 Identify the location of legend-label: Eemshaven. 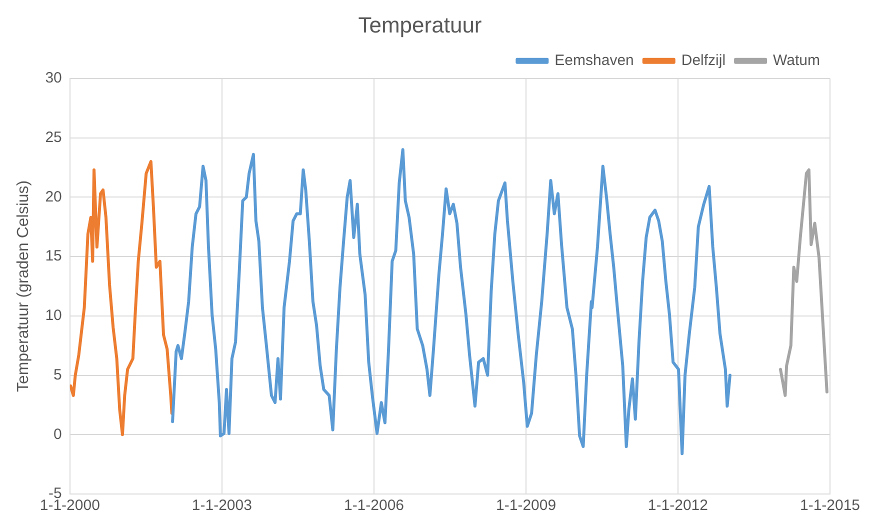
(594, 61).